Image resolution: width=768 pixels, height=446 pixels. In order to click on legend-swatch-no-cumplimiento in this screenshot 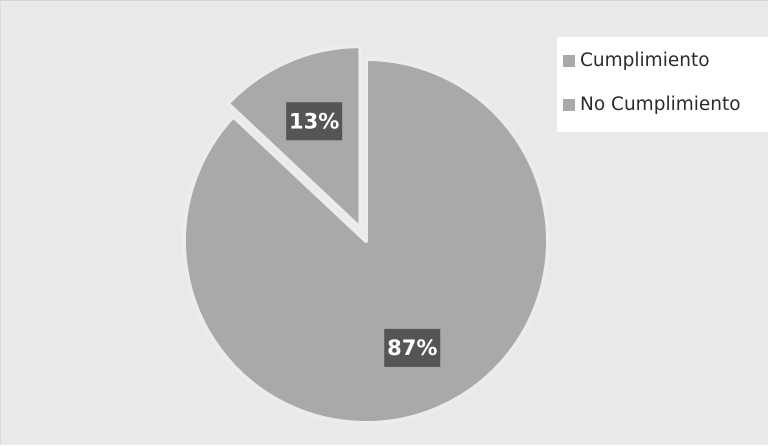, I will do `click(569, 104)`.